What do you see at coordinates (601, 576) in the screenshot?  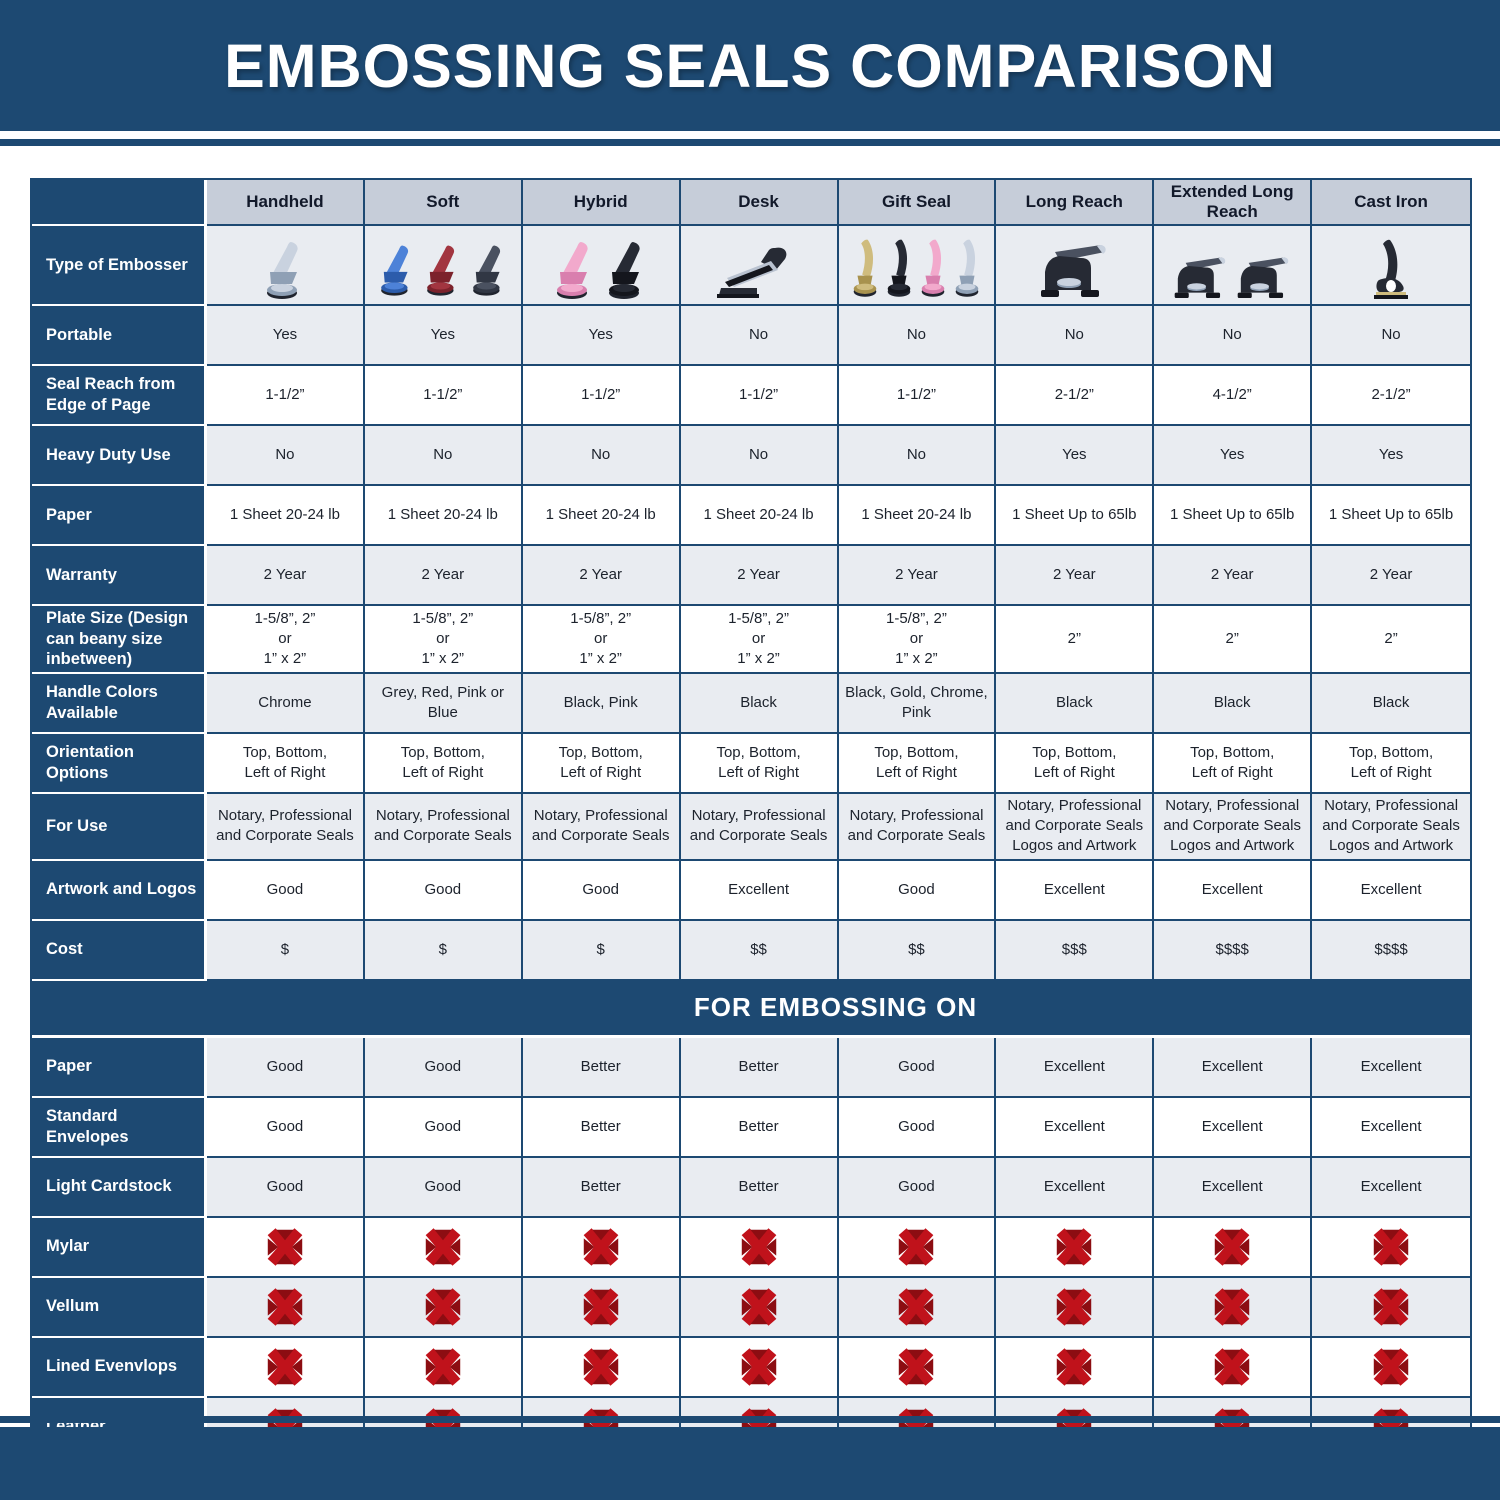 I see `spec-cell: 2 Year` at bounding box center [601, 576].